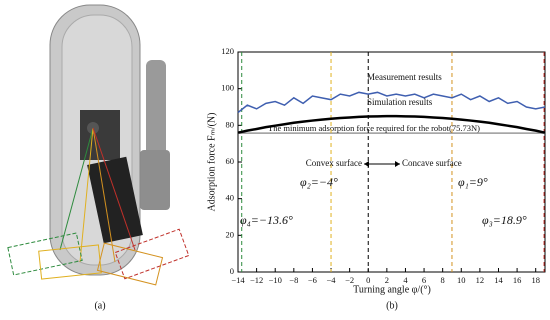 This screenshot has width=550, height=320. What do you see at coordinates (332, 280) in the screenshot?
I see `x-tick-label: −4` at bounding box center [332, 280].